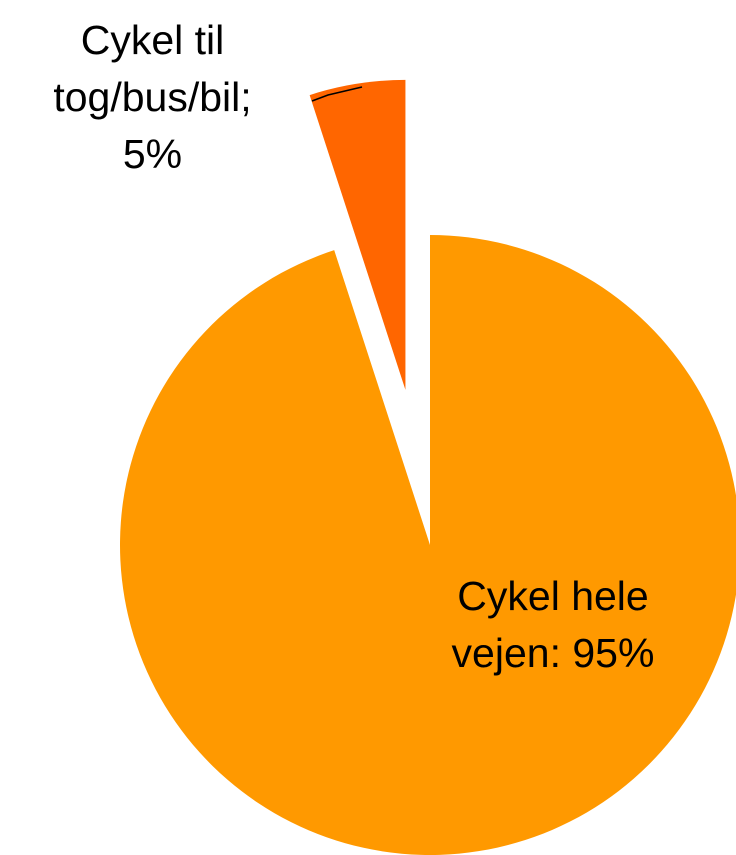 The height and width of the screenshot is (855, 736). I want to click on slice-name: Cykel hele vejen:, so click(550, 624).